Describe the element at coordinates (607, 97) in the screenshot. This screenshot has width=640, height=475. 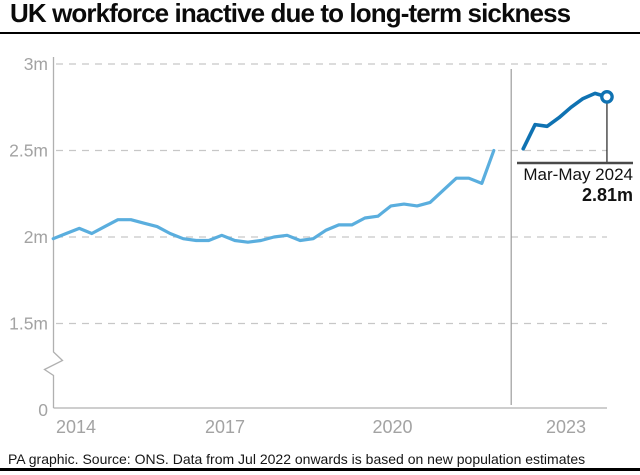
I see `end-point-marker` at that location.